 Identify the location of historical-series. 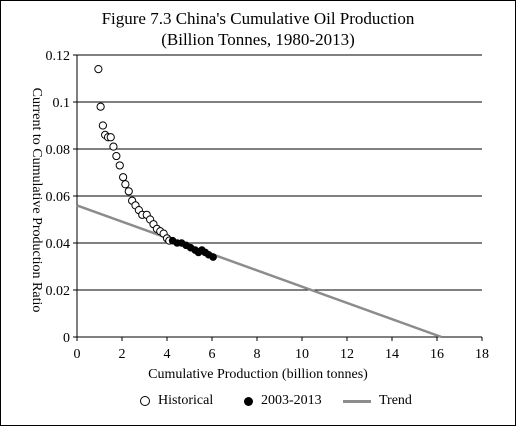
(134, 155).